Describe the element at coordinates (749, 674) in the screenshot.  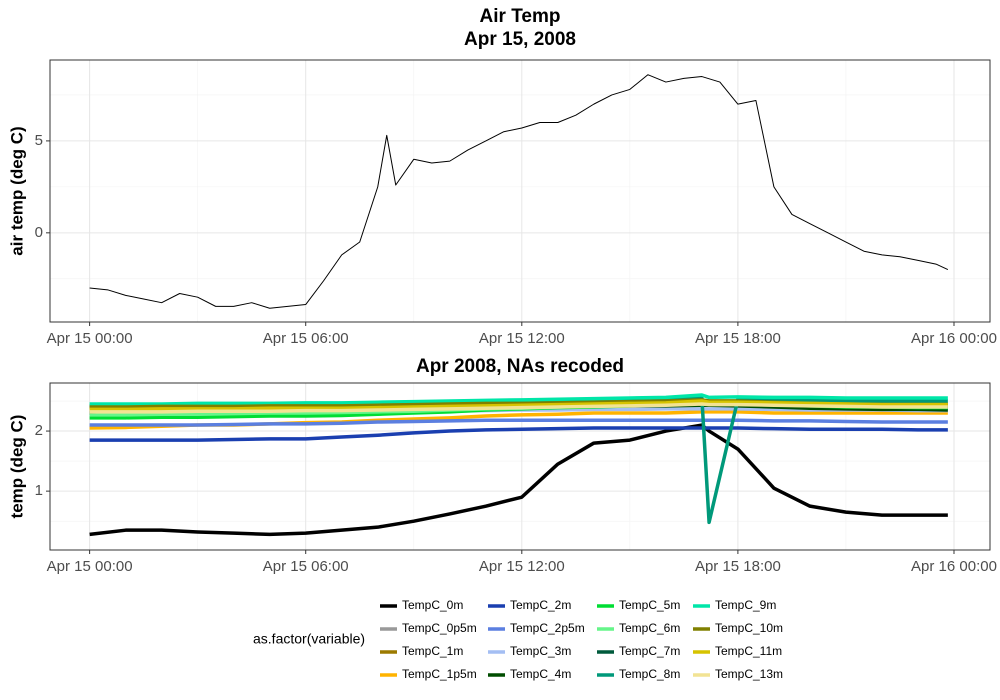
I see `legend-label: TempC_13m` at that location.